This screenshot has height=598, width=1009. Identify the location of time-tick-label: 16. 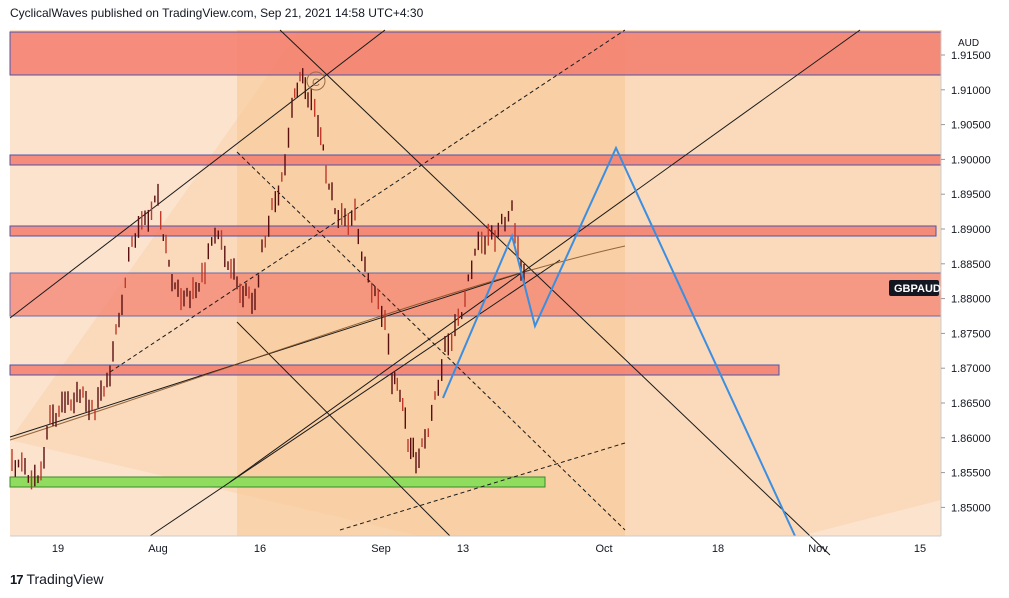
(260, 549).